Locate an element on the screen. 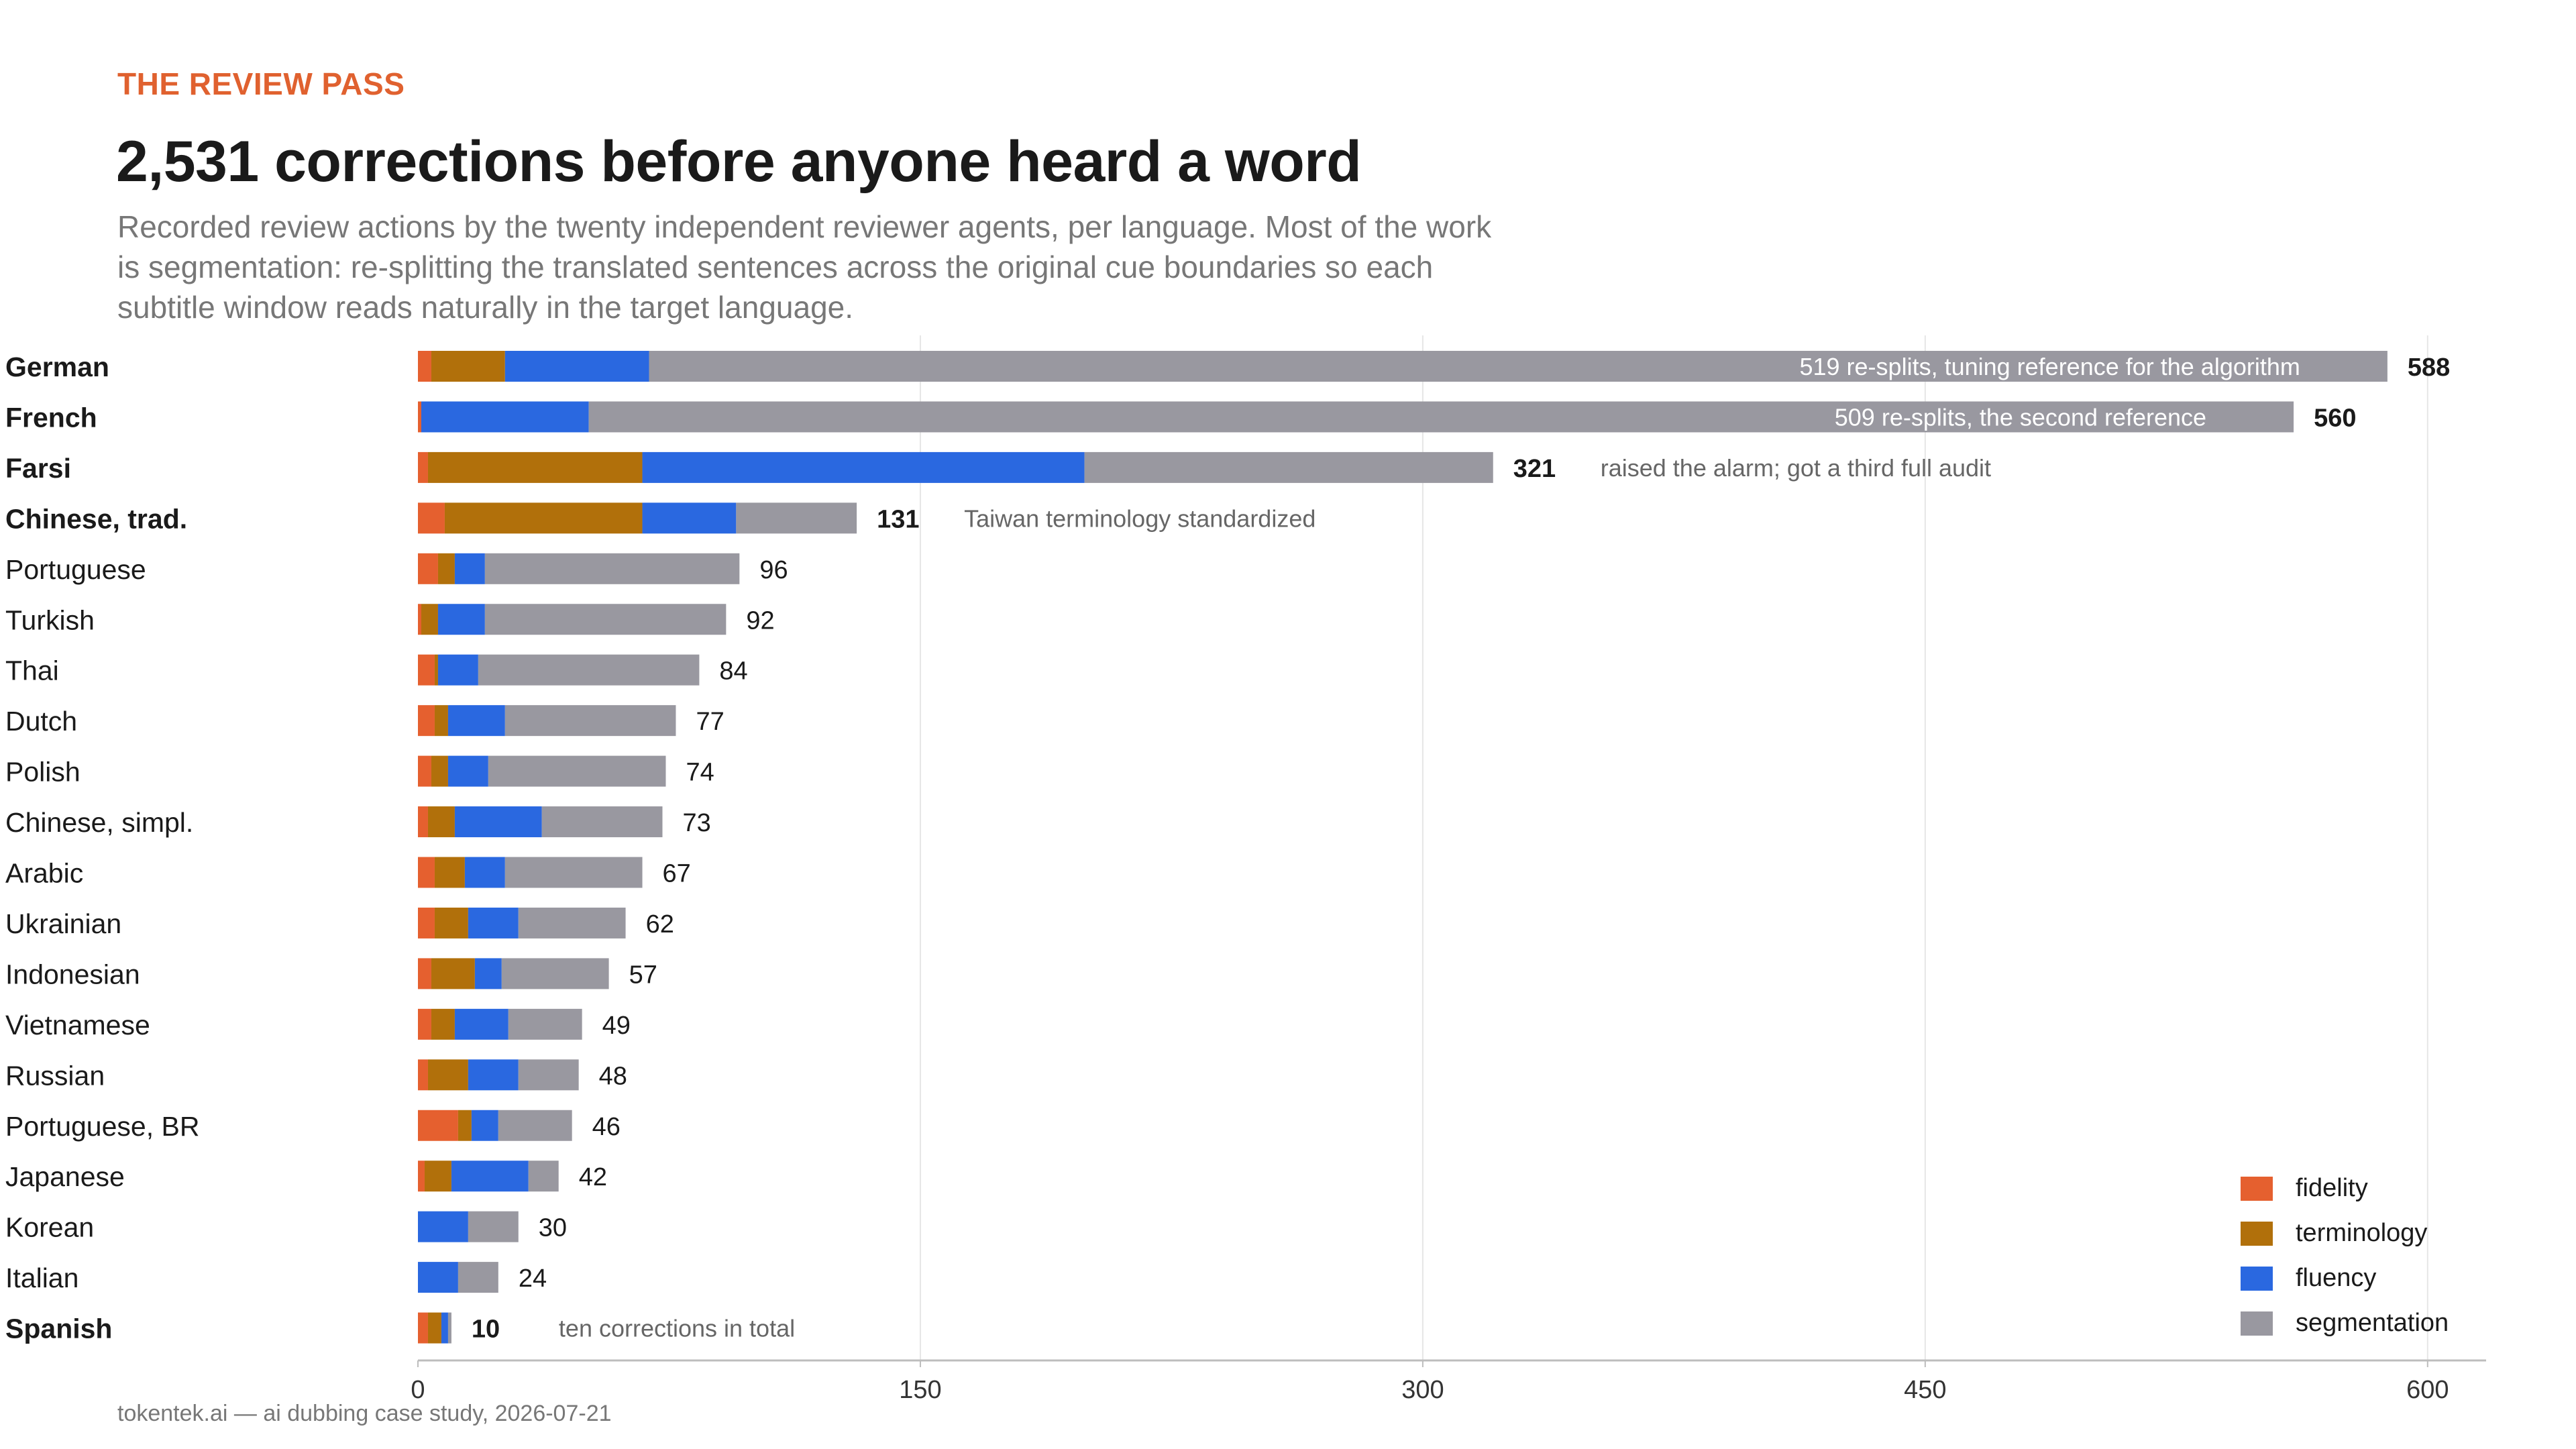 The image size is (2576, 1449). annotation-french: 509 re-splits, the second reference is located at coordinates (2020, 417).